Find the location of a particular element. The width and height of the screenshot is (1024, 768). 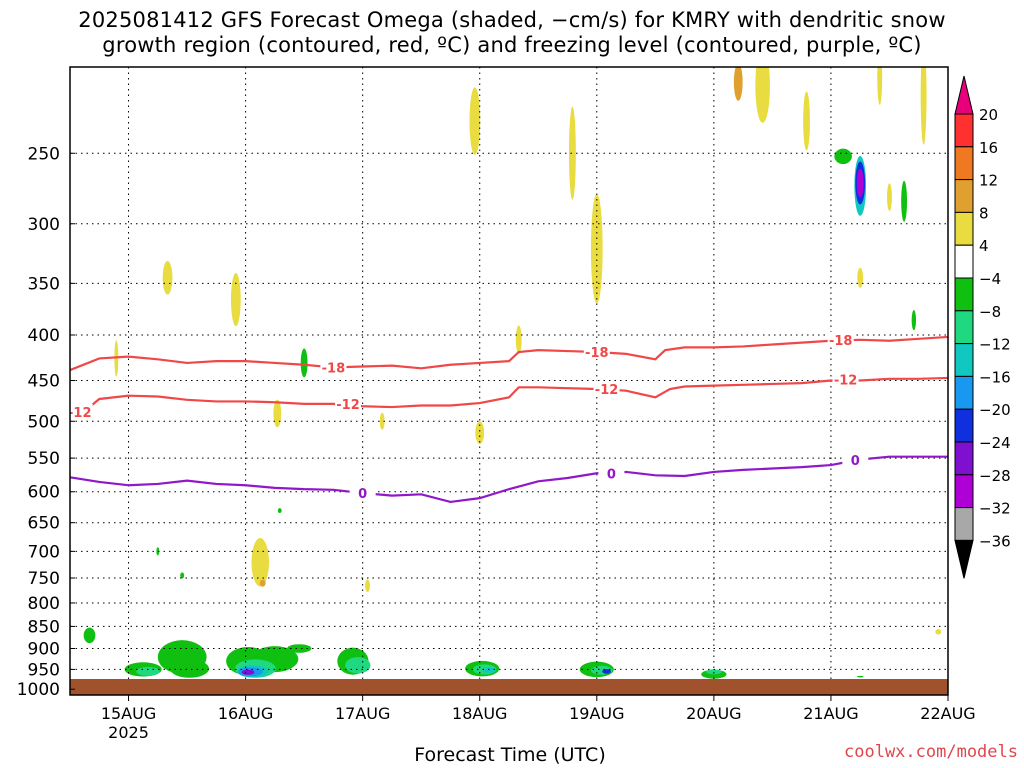

x-tick-label: 16AUG is located at coordinates (245, 713).